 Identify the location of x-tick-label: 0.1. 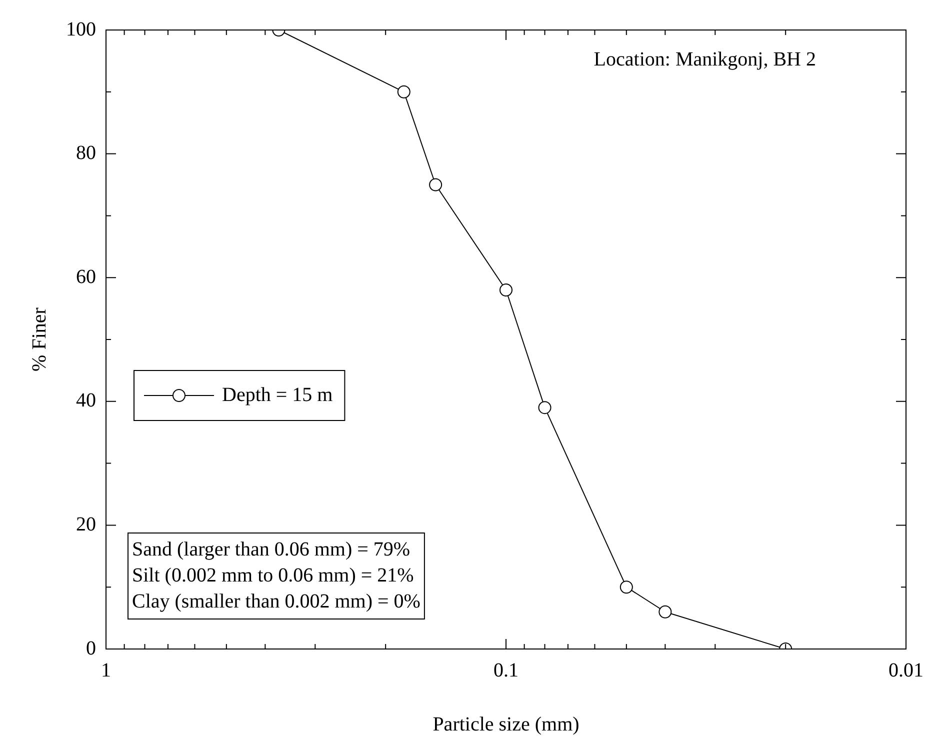
(506, 670).